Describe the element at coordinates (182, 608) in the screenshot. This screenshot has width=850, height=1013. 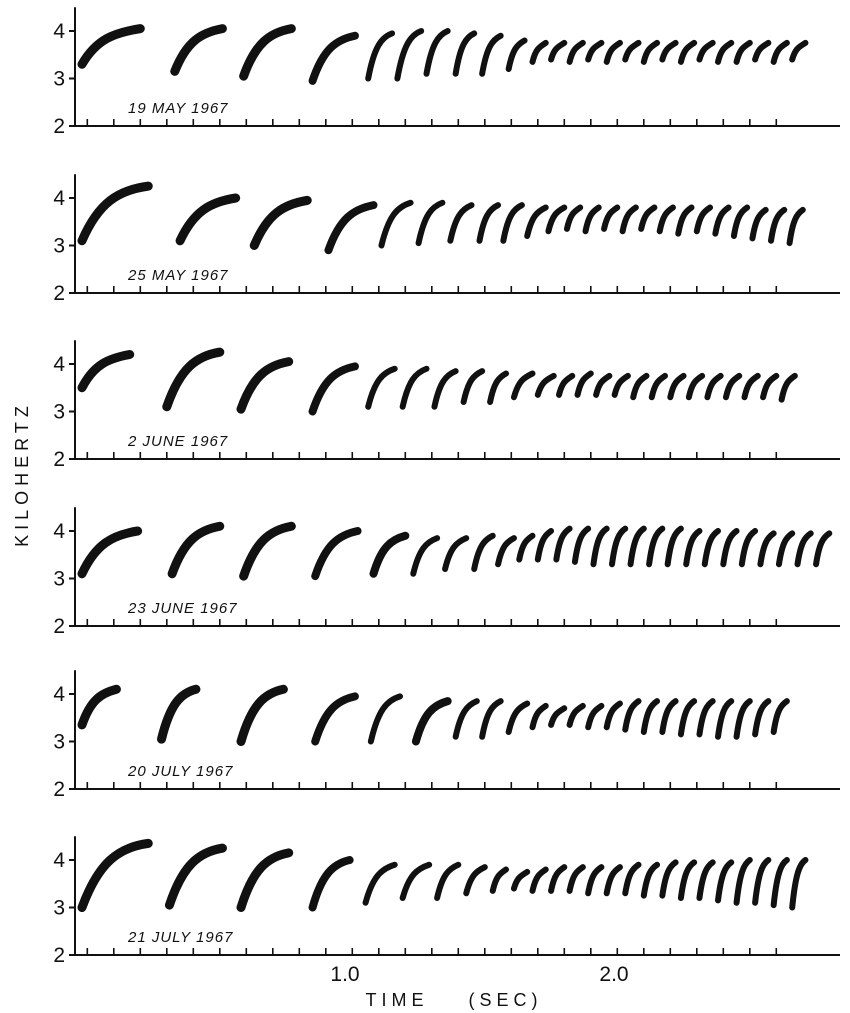
I see `panel-date-label: 23 JUNE 1967` at that location.